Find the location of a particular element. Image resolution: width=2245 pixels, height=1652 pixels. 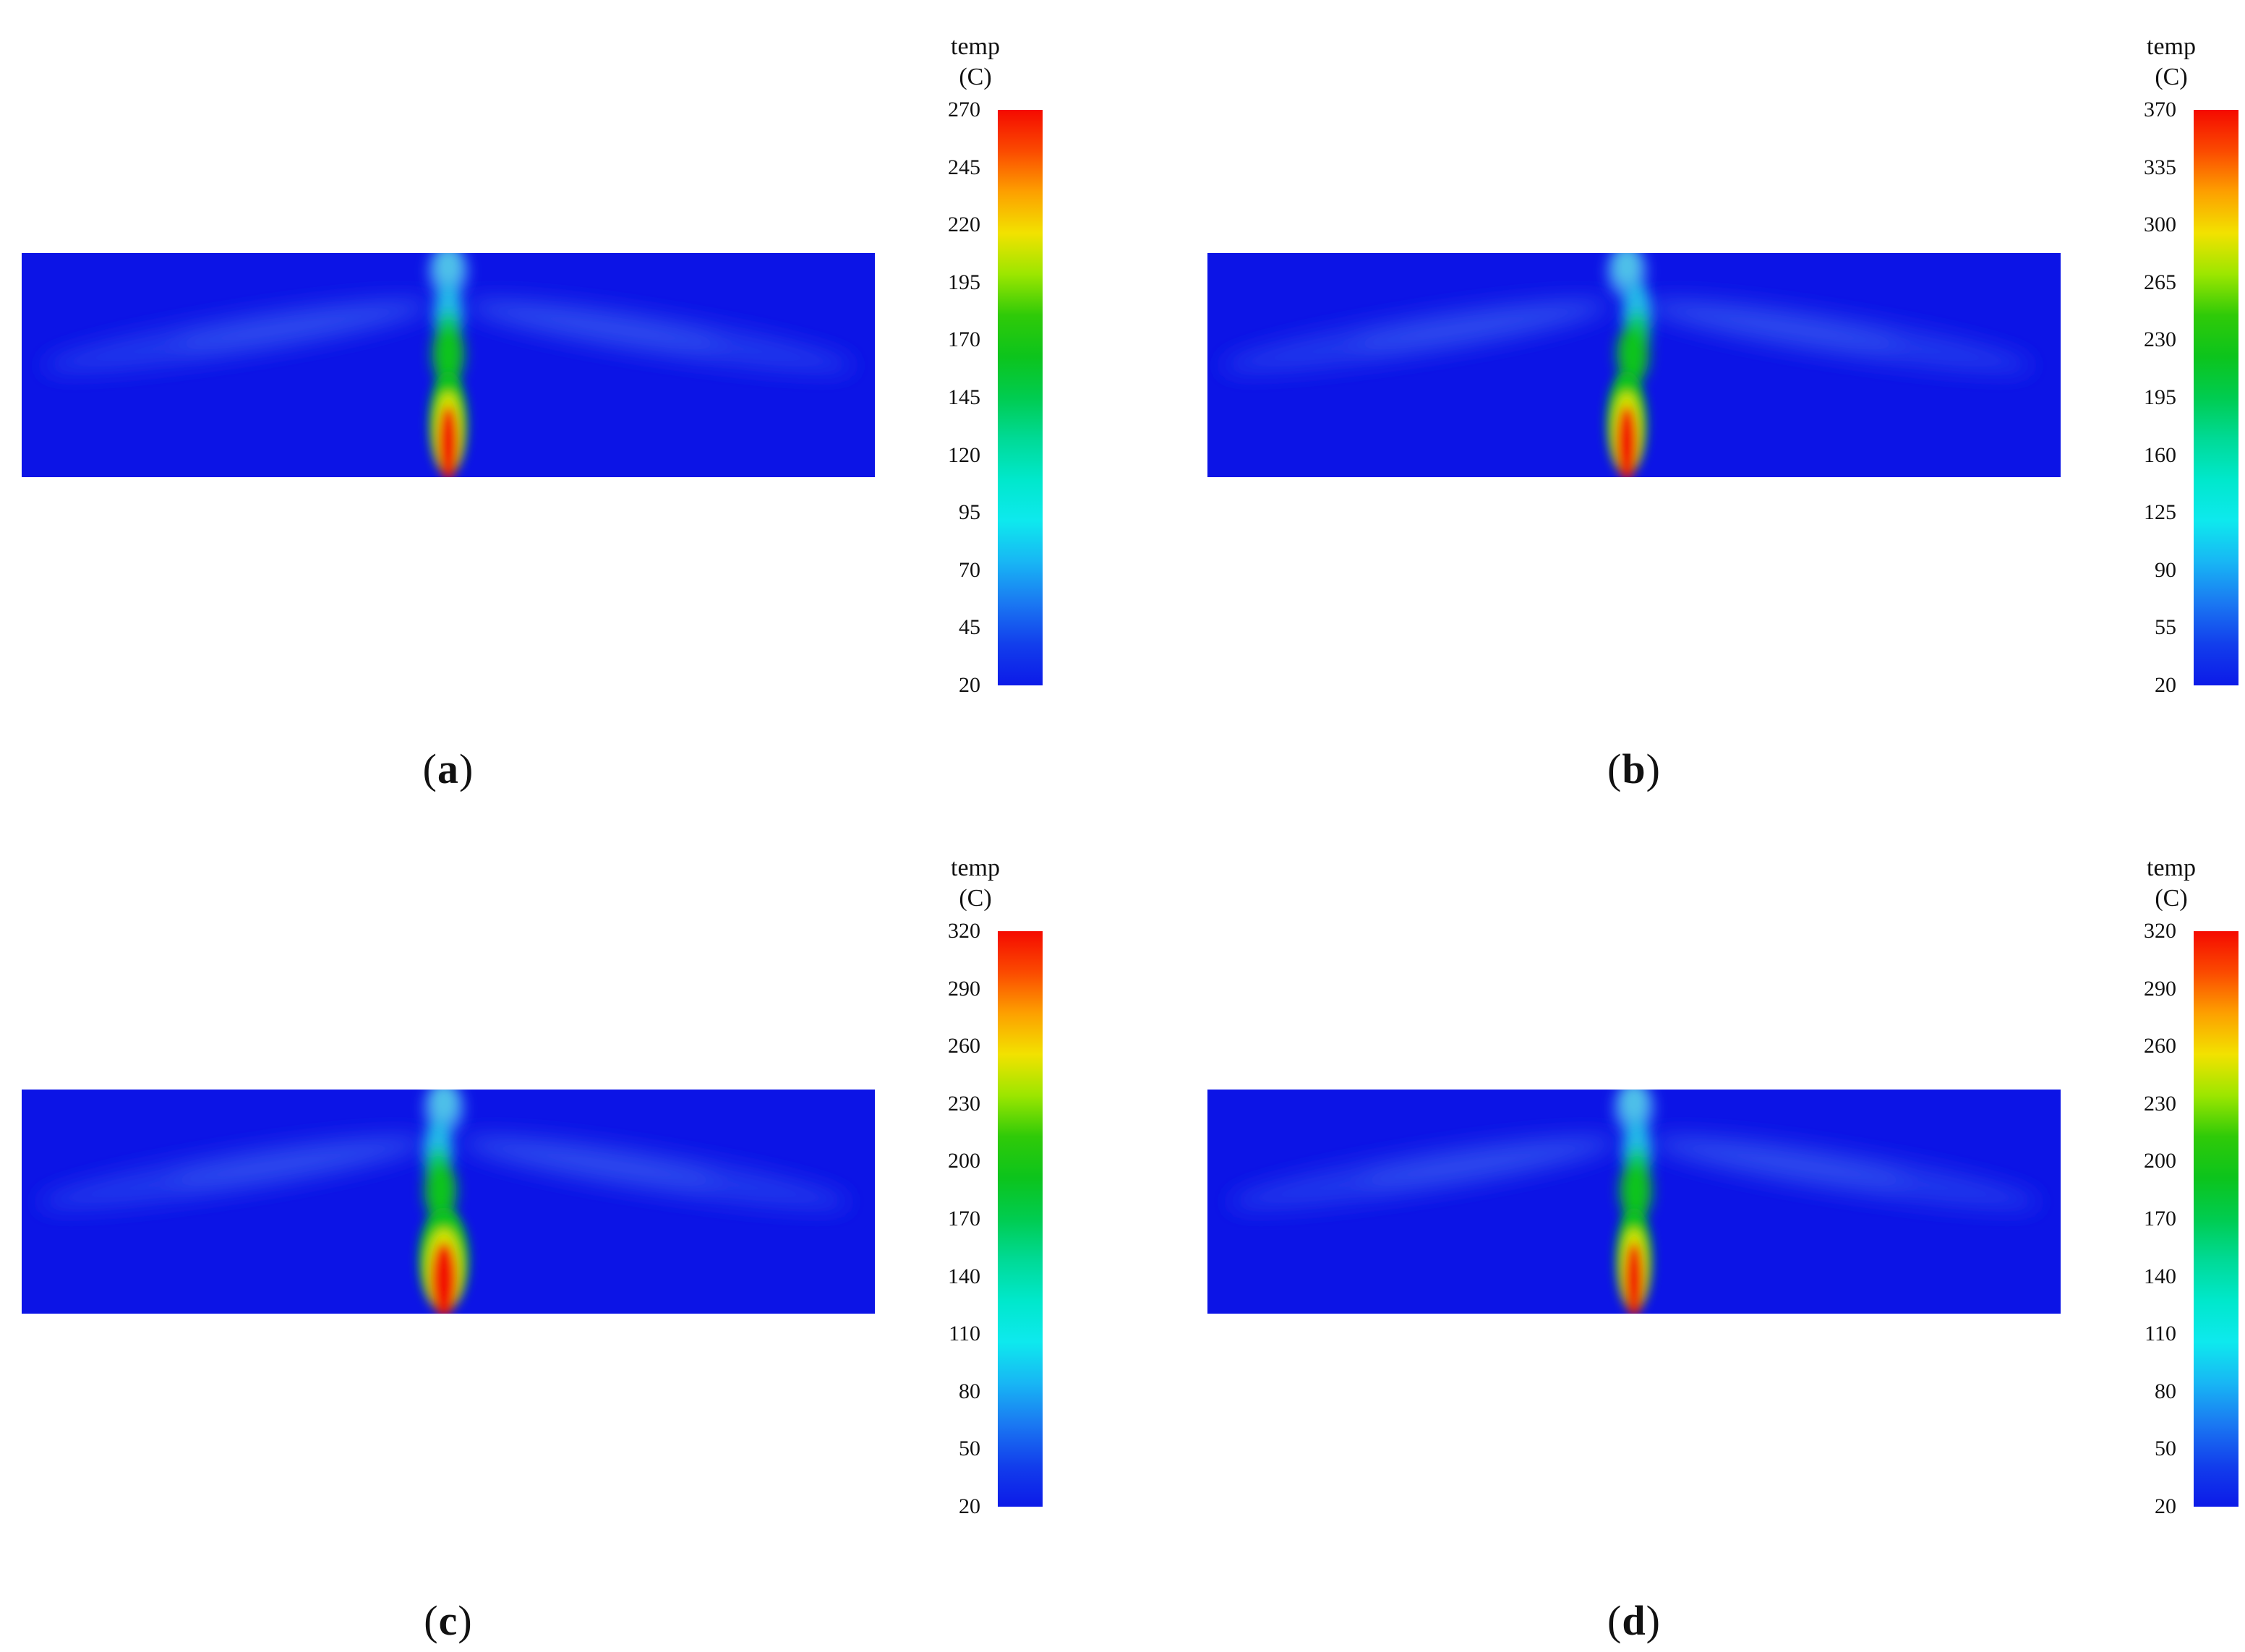

colorbar-tick: 265 is located at coordinates (2160, 282).